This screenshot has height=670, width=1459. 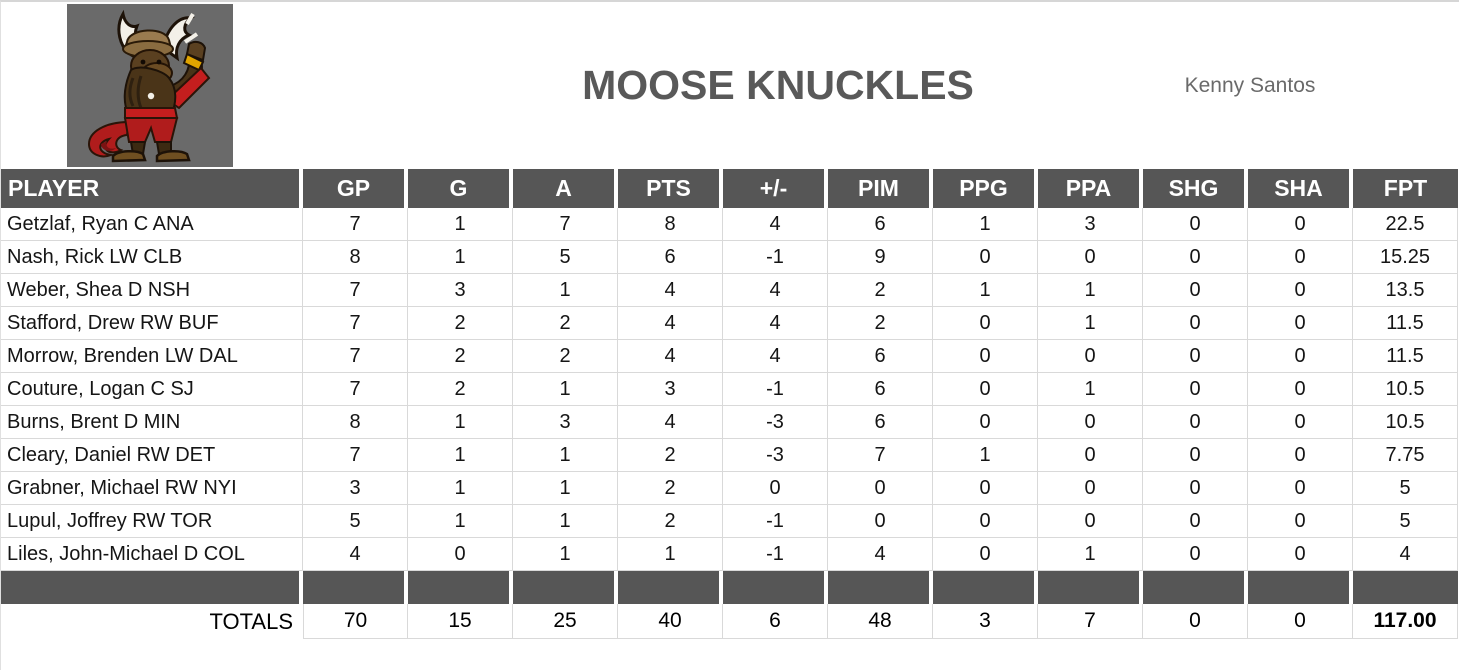 I want to click on stat-cell-gp: 5, so click(x=355, y=521).